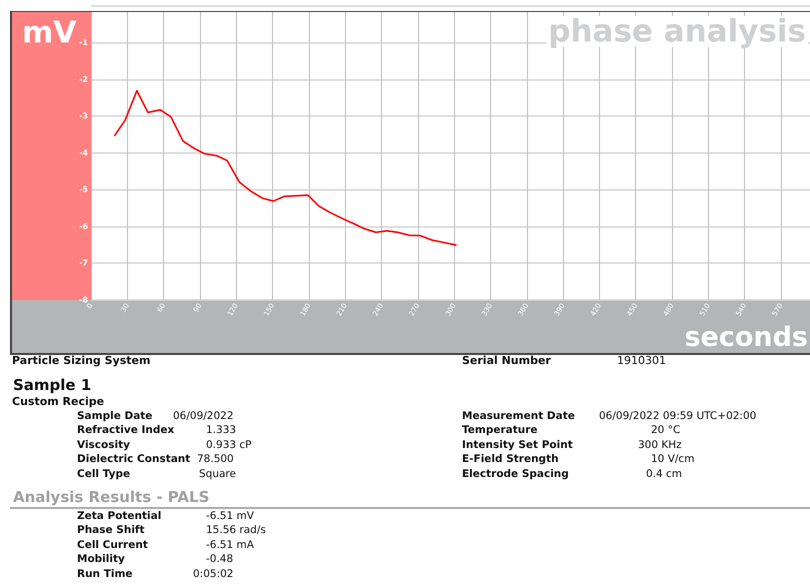 This screenshot has width=810, height=584. Describe the element at coordinates (83, 263) in the screenshot. I see `y-tick-label: -7` at that location.